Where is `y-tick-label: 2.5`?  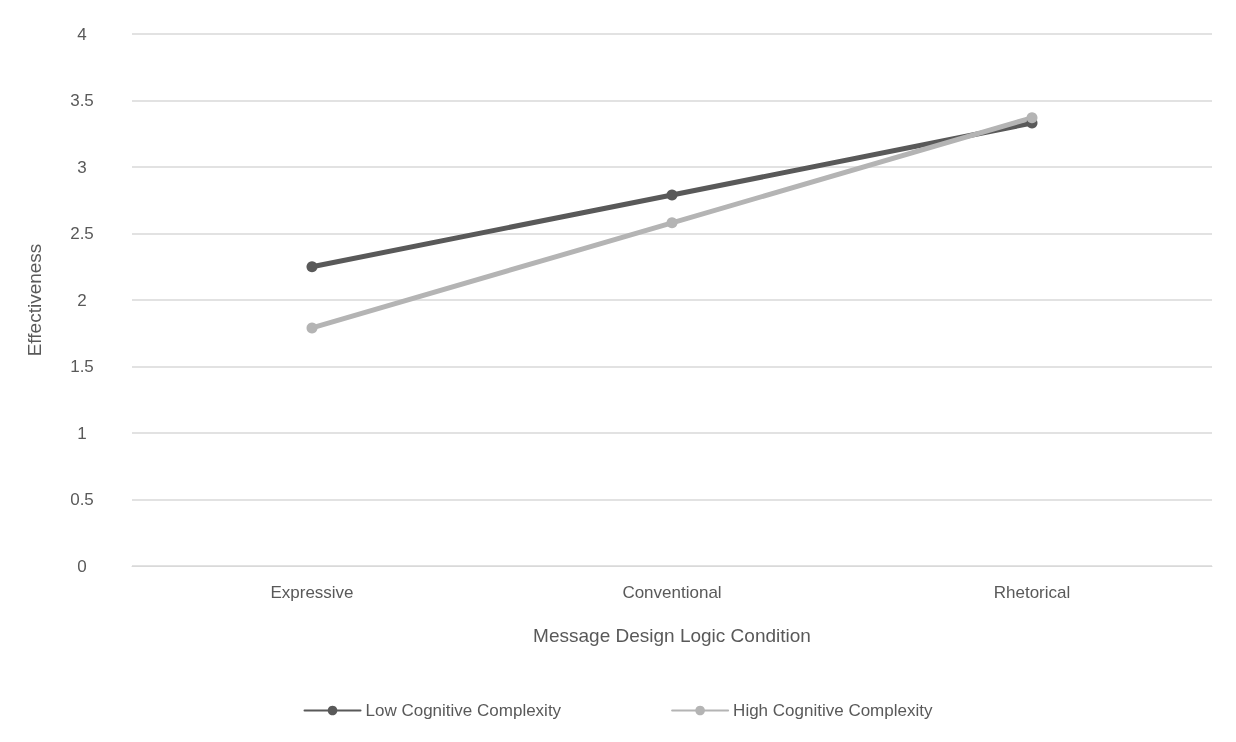 y-tick-label: 2.5 is located at coordinates (82, 233).